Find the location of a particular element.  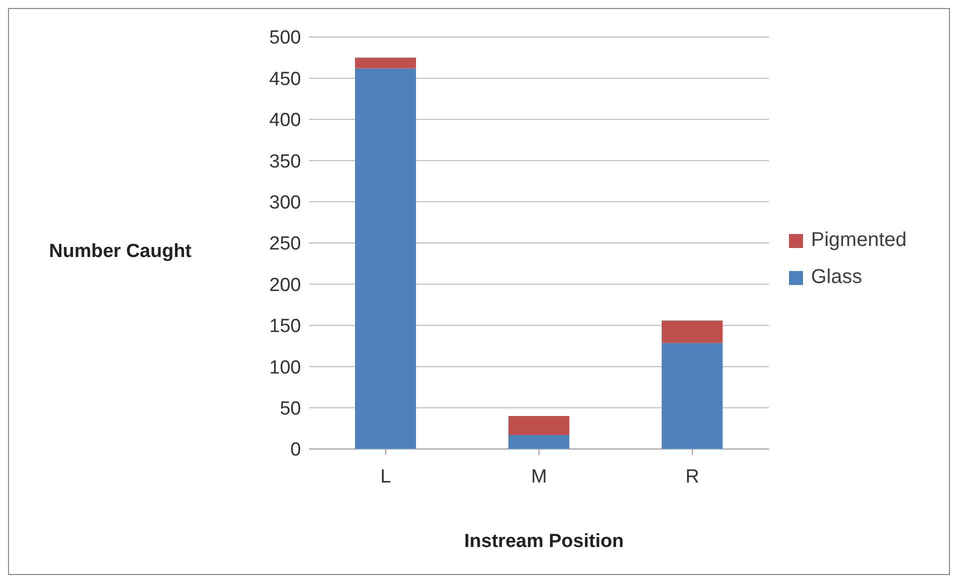

y-tick-label: 250 is located at coordinates (285, 244).